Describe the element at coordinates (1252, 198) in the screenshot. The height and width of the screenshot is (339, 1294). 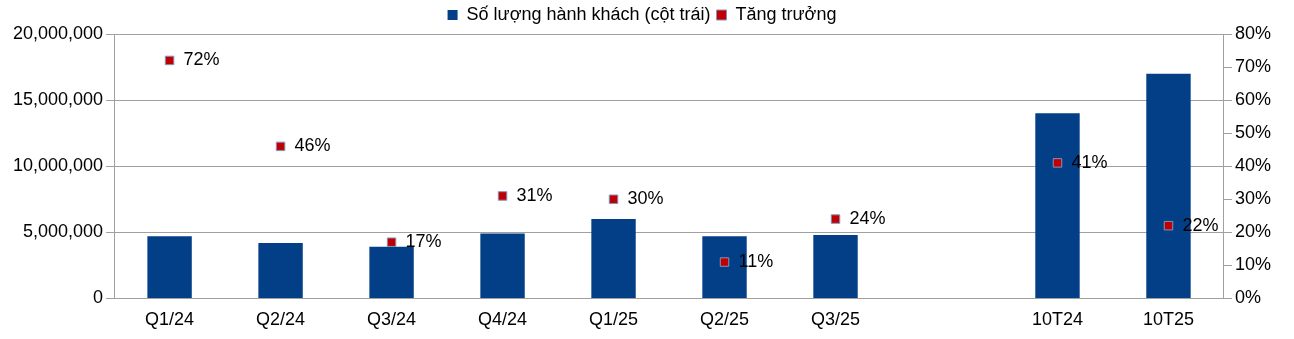
I see `y2-tick-label: 30%` at that location.